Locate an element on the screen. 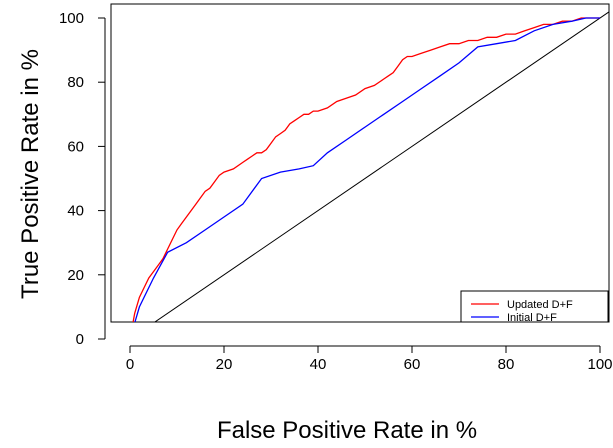 The height and width of the screenshot is (448, 613). x-tick-label-100: 100 is located at coordinates (599, 364).